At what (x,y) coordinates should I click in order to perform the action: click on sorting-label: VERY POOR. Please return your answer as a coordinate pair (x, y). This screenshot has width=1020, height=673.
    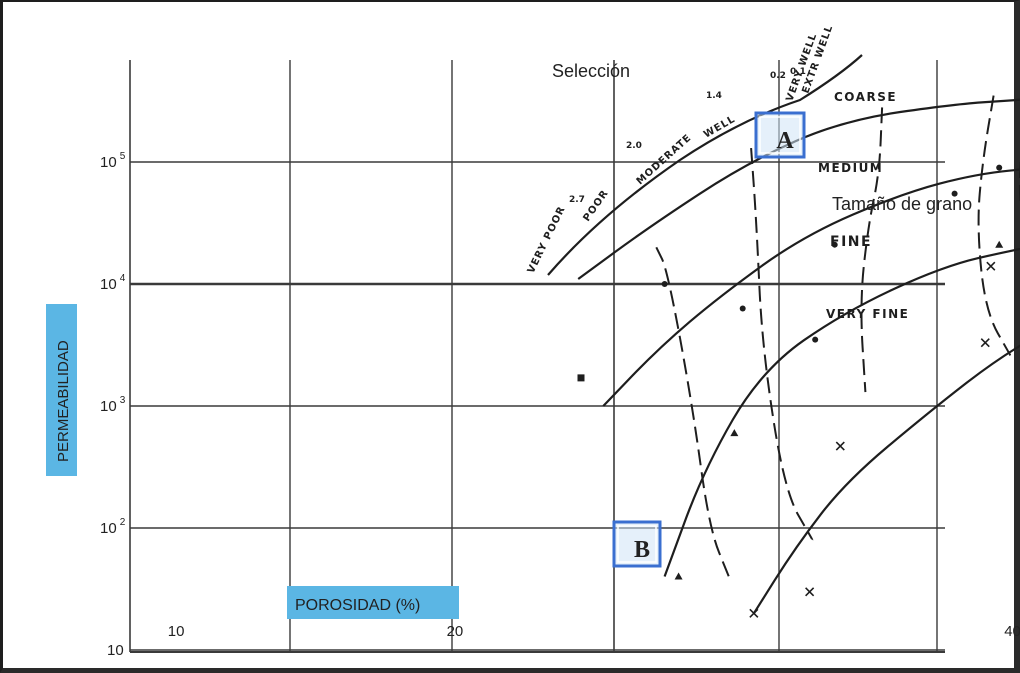
    Looking at the image, I should click on (547, 239).